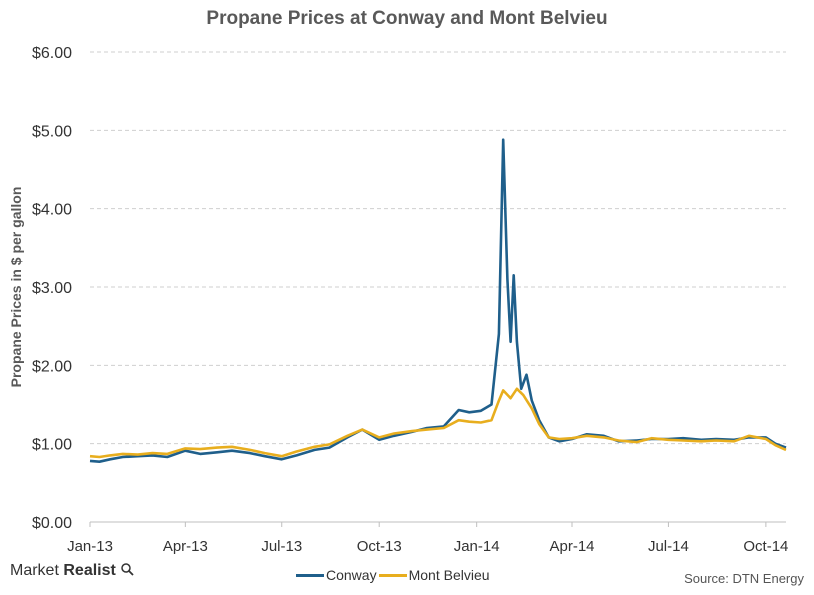 The height and width of the screenshot is (595, 814). What do you see at coordinates (351, 575) in the screenshot?
I see `legend-label-conway: Conway` at bounding box center [351, 575].